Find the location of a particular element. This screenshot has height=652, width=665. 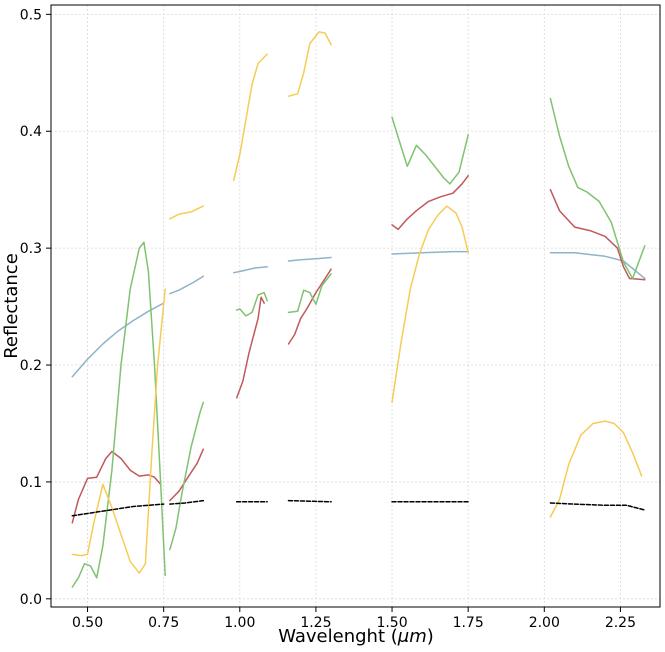

x-tick-label: 1.25 is located at coordinates (315, 623).